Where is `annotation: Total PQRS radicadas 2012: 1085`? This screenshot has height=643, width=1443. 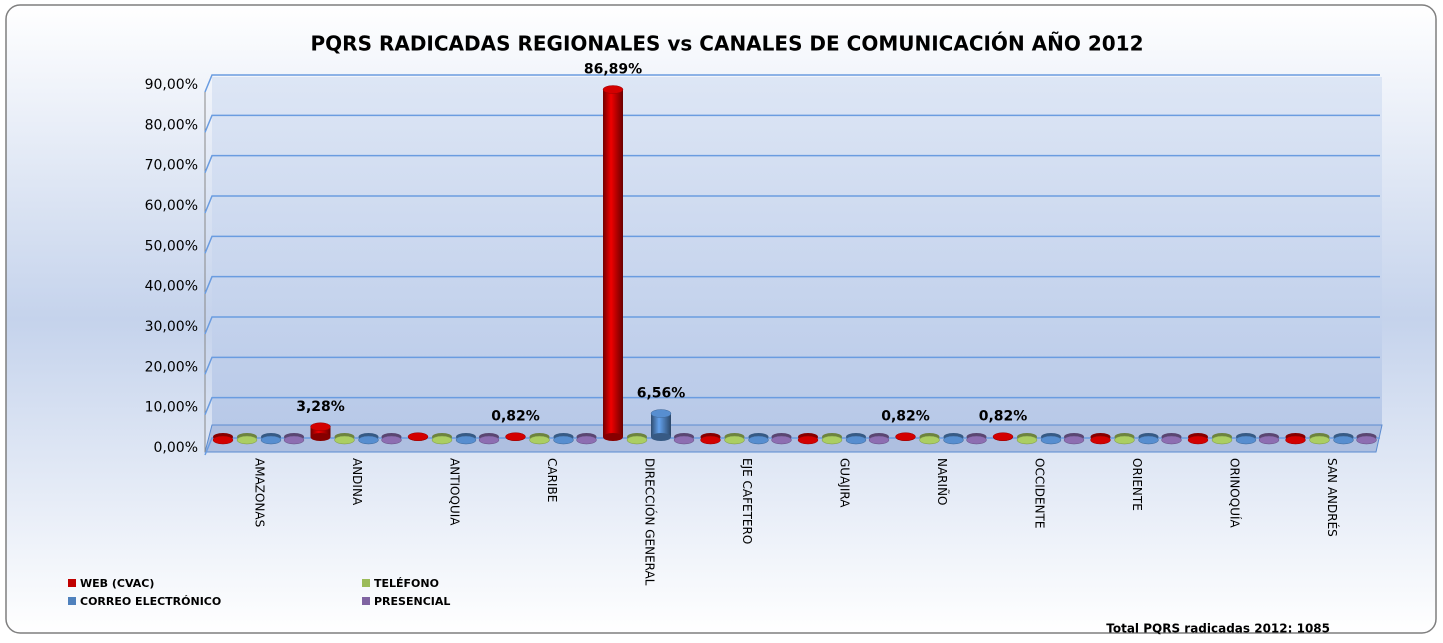 annotation: Total PQRS radicadas 2012: 1085 is located at coordinates (1218, 629).